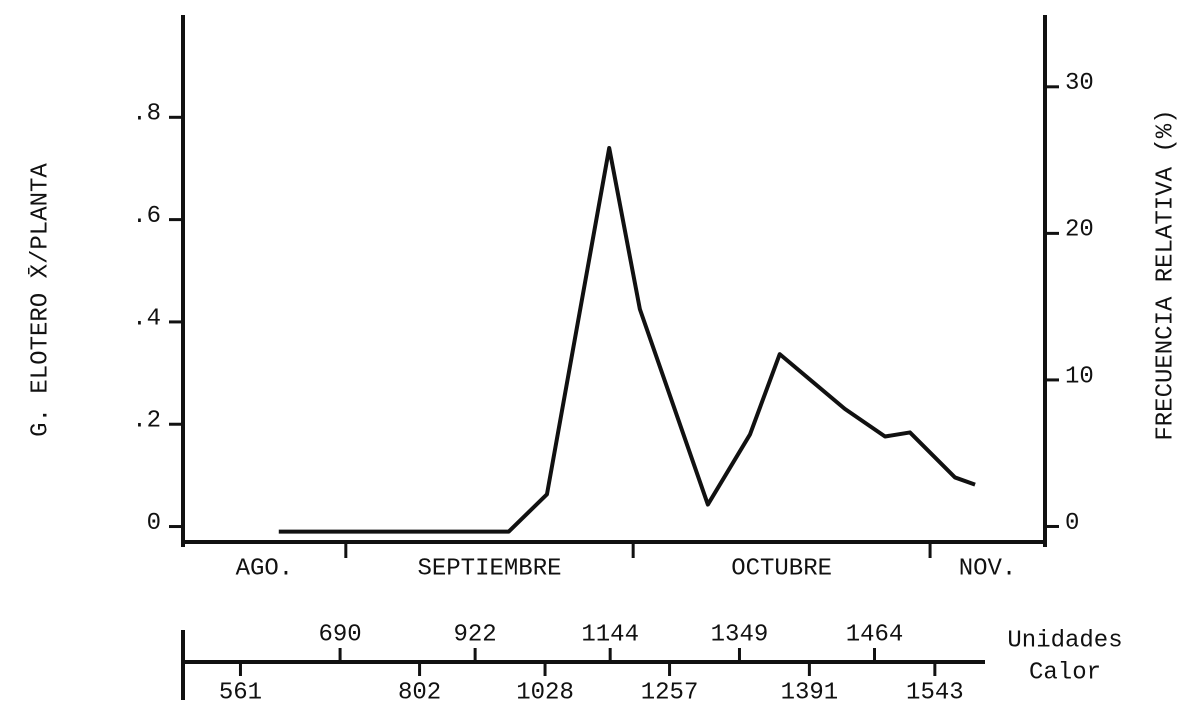  I want to click on heat-axis-label: Unidades, so click(1064, 640).